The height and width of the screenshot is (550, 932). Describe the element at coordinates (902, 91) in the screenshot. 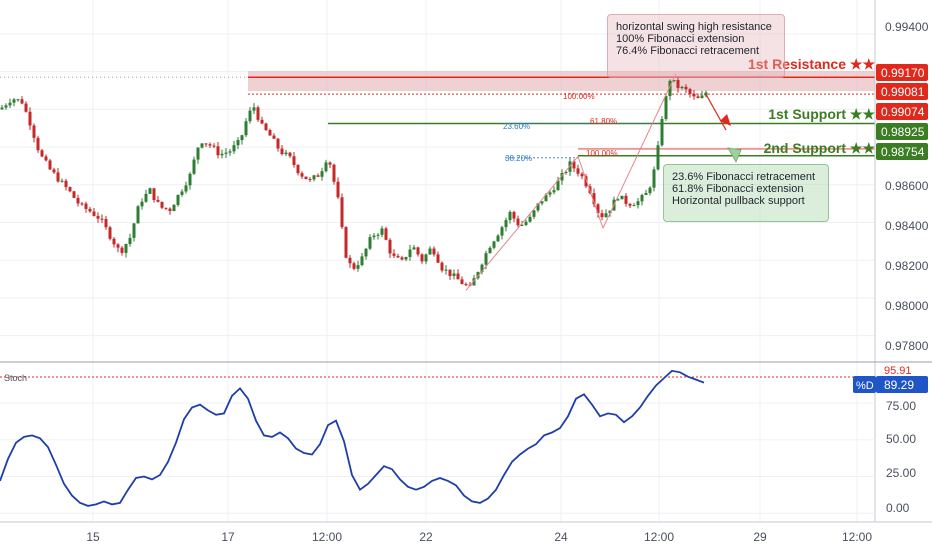

I see `price-badge-0.99081: 0.99081` at that location.